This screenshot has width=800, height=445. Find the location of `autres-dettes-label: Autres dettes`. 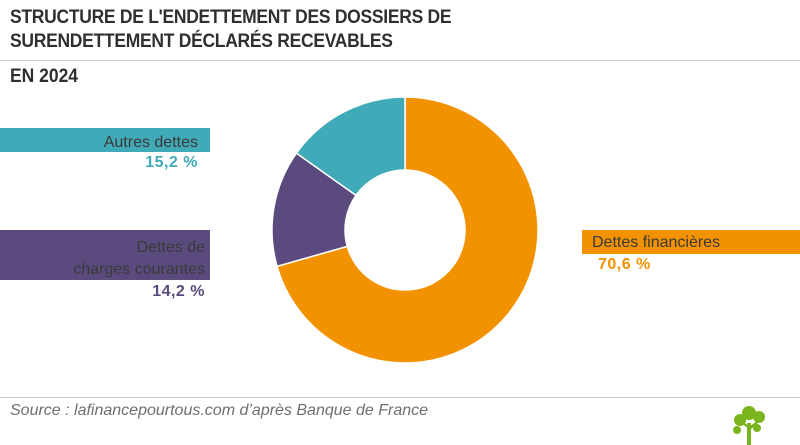

autres-dettes-label: Autres dettes is located at coordinates (150, 142).